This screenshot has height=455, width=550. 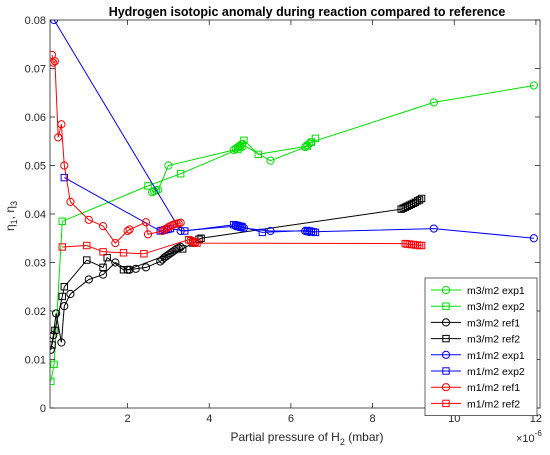 What do you see at coordinates (117, 149) in the screenshot?
I see `series-m1-m2-ref1` at bounding box center [117, 149].